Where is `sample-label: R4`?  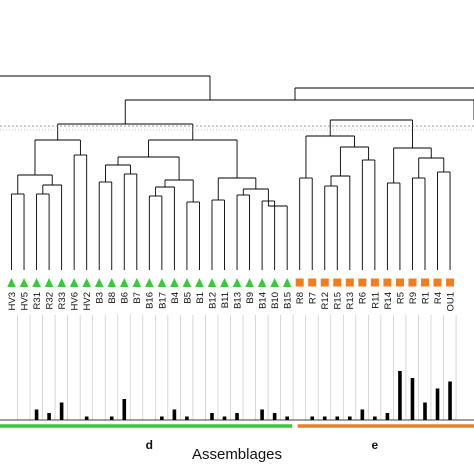 sample-label: R4 is located at coordinates (438, 298).